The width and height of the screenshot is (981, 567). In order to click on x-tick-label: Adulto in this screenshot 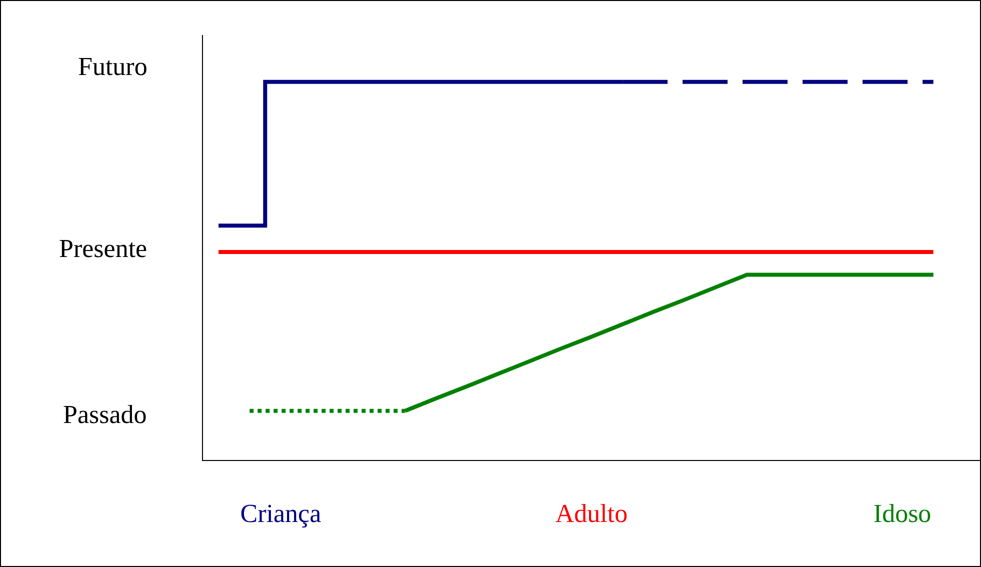, I will do `click(591, 513)`.